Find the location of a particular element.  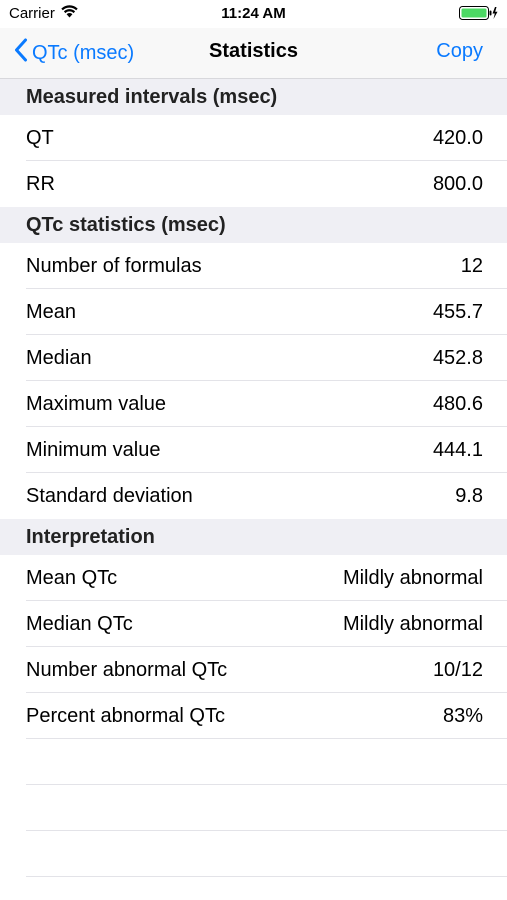

row-value: 455.7 is located at coordinates (457, 311).